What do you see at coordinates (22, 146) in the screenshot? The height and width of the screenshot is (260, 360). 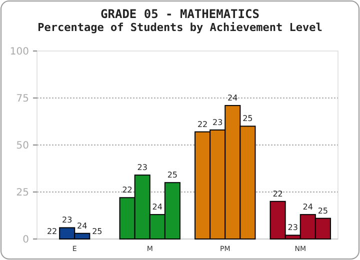 I see `y-tick-label: 50` at bounding box center [22, 146].